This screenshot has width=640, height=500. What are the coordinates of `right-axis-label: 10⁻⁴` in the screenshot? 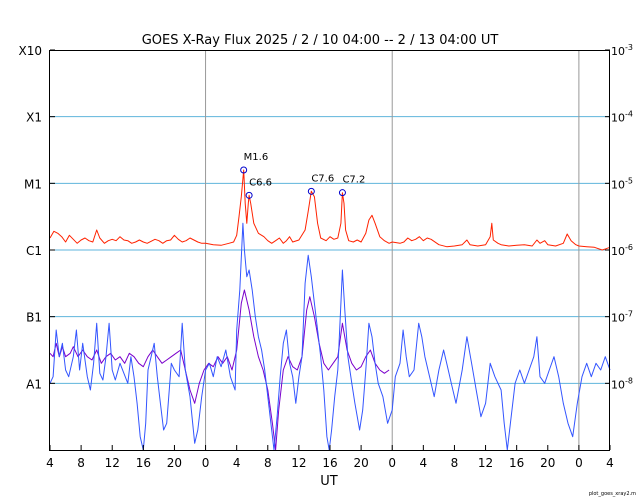 It's located at (622, 117).